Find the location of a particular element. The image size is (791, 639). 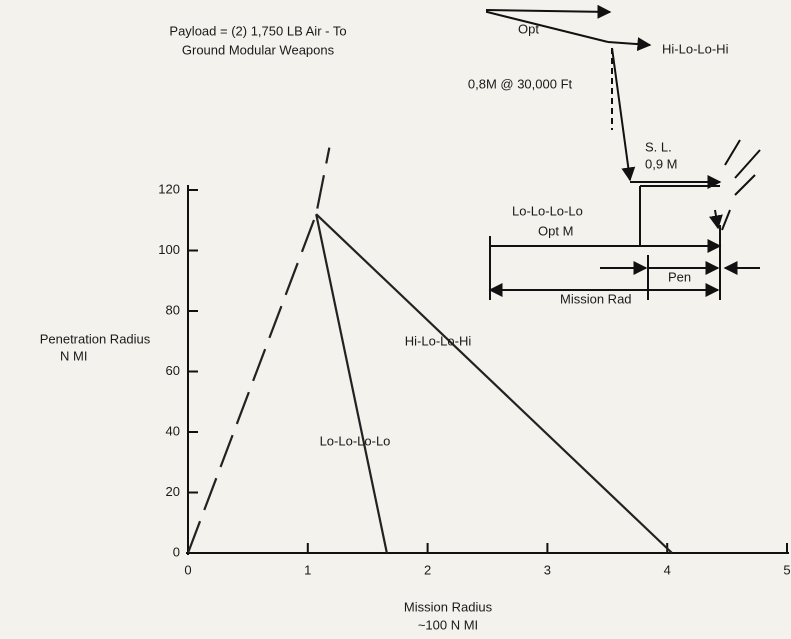

x-tick-label: 1 is located at coordinates (307, 569).